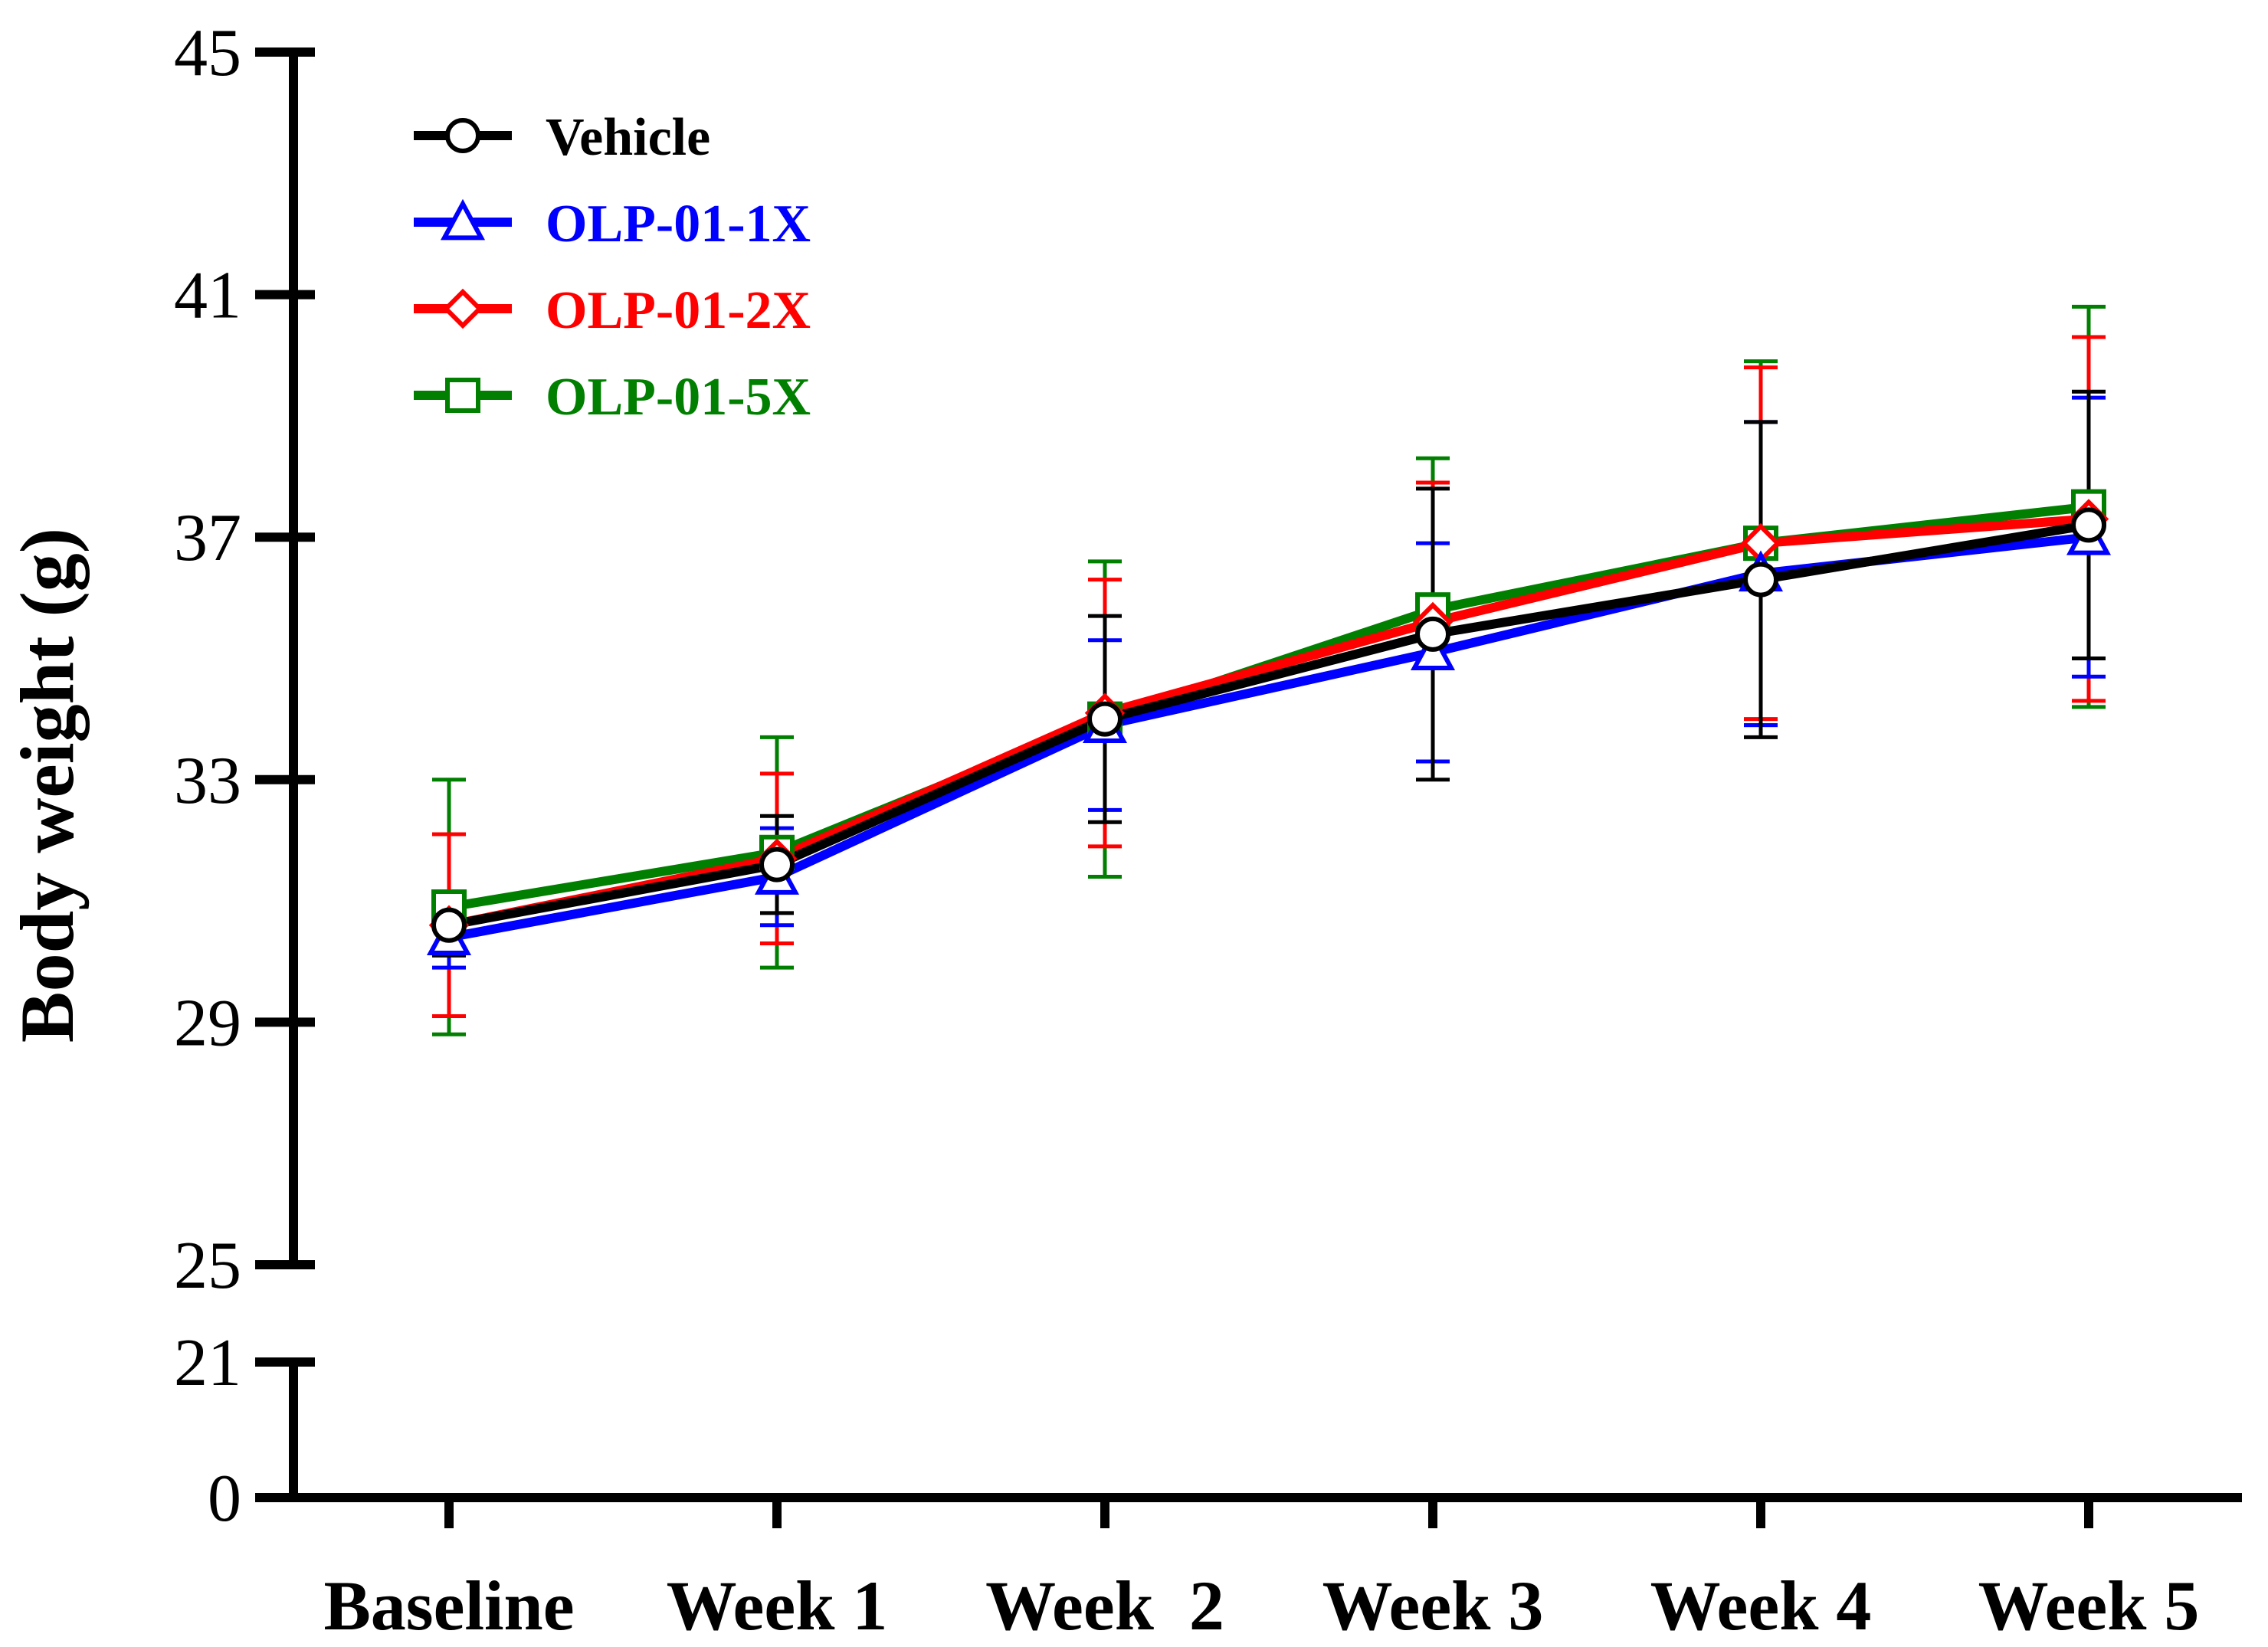 The width and height of the screenshot is (2268, 1647). I want to click on y-axis-title: Body weight (g), so click(47, 785).